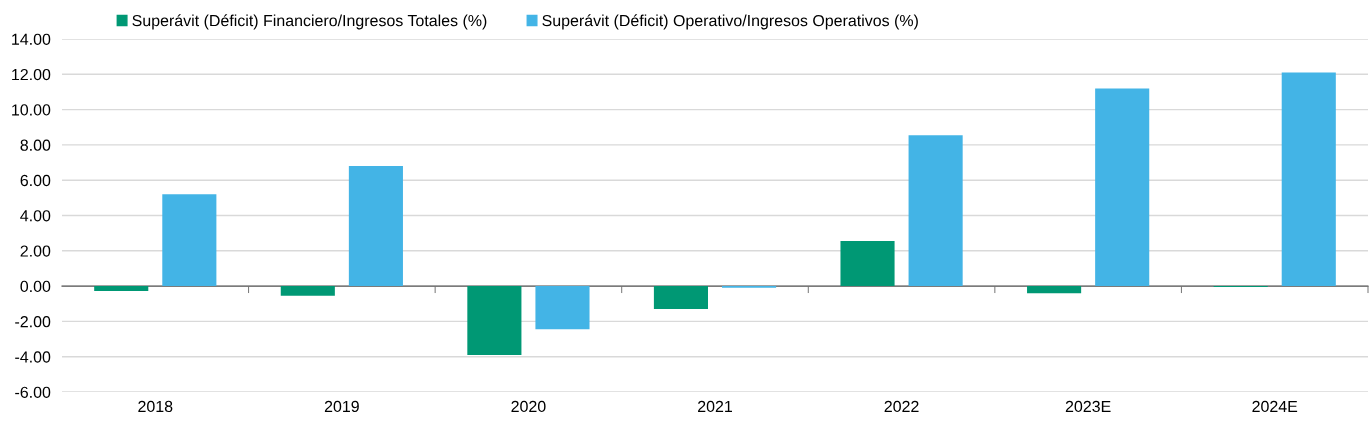 Image resolution: width=1372 pixels, height=421 pixels. I want to click on x-tick-label: 2024E, so click(1275, 406).